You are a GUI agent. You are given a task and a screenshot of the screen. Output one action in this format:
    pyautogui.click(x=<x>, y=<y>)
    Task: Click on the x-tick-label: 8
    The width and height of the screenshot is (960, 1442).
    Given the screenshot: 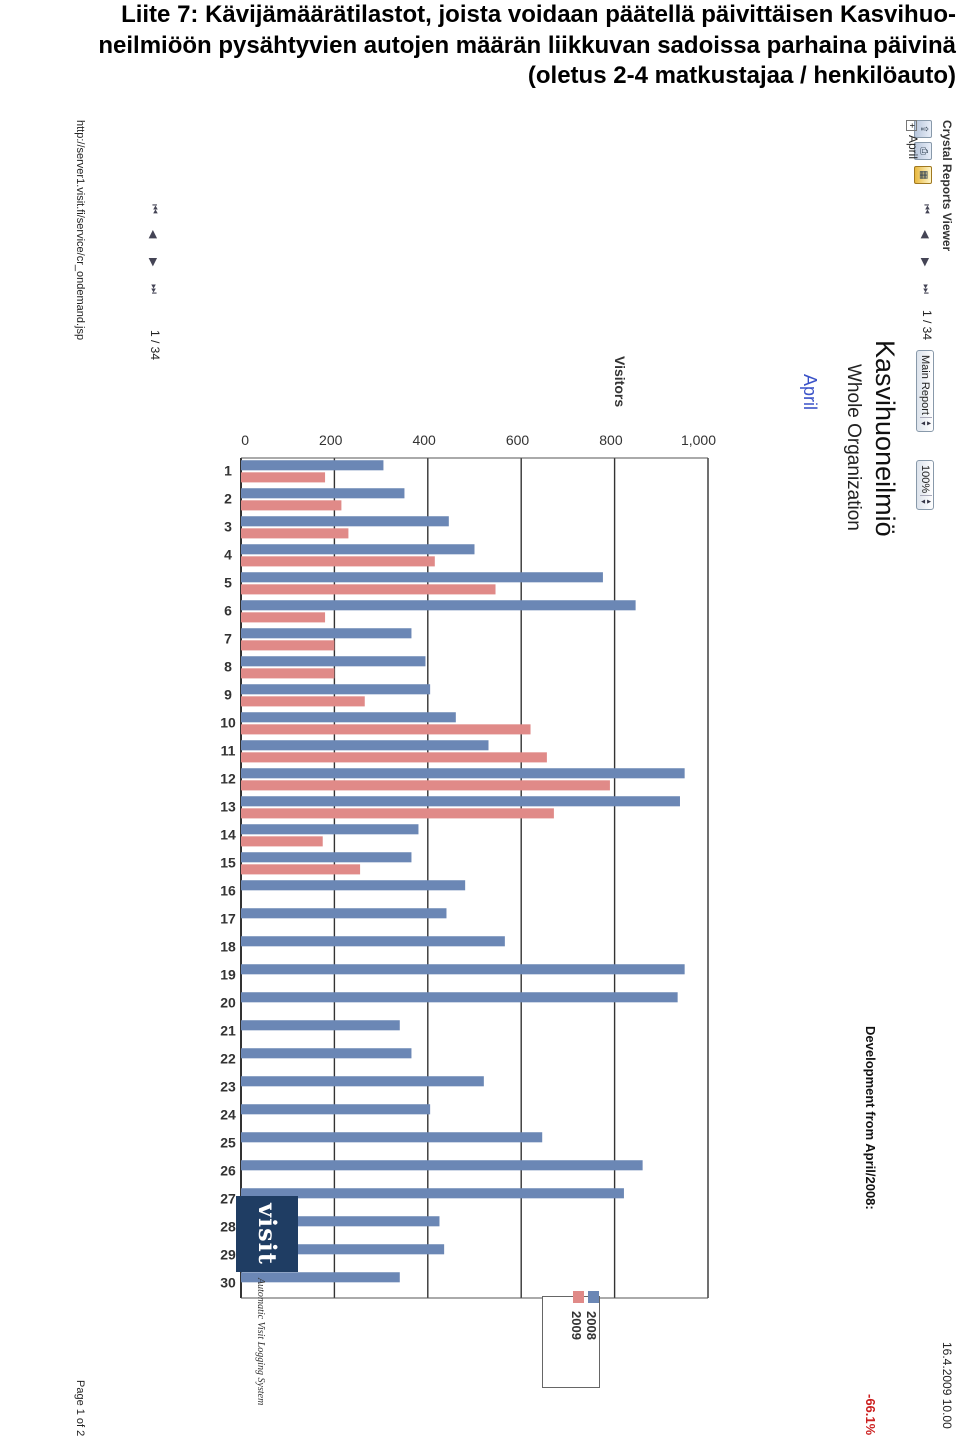 What is the action you would take?
    pyautogui.click(x=228, y=667)
    